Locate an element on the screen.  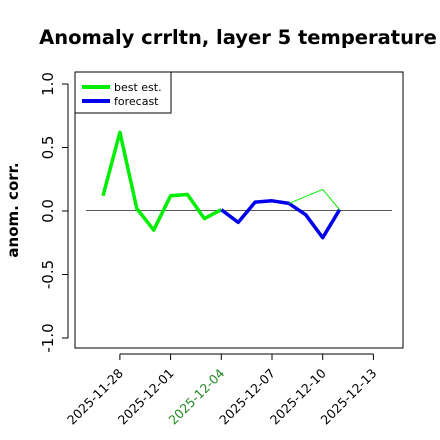
chart-title: Anomaly crrltn, layer 5 temperature is located at coordinates (238, 37).